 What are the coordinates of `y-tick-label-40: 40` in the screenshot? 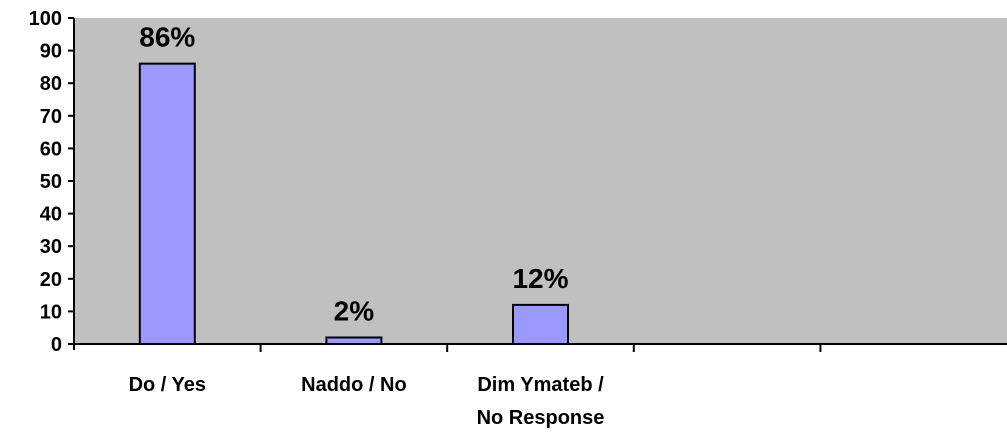 It's located at (51, 215).